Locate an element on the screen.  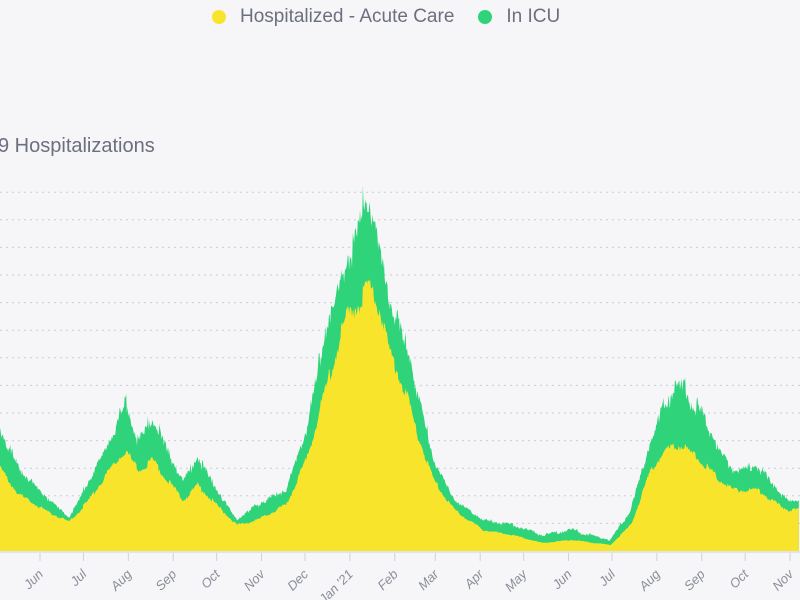
legend: Hospitalized - Acute Care In ICU is located at coordinates (398, 17).